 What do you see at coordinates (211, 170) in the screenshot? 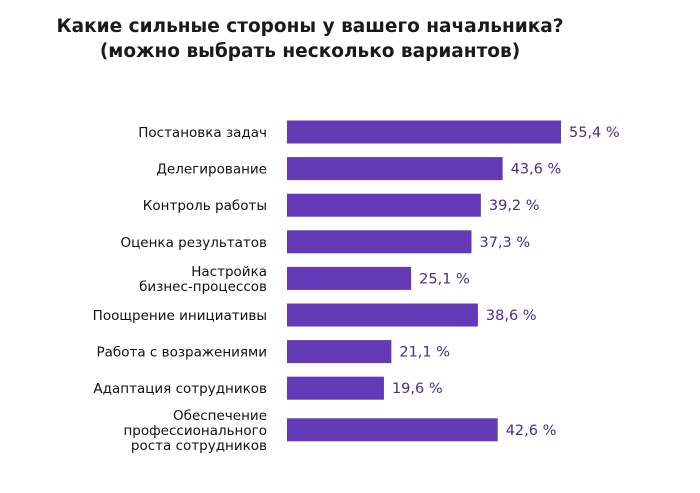
I see `category-label: Делегирование` at bounding box center [211, 170].